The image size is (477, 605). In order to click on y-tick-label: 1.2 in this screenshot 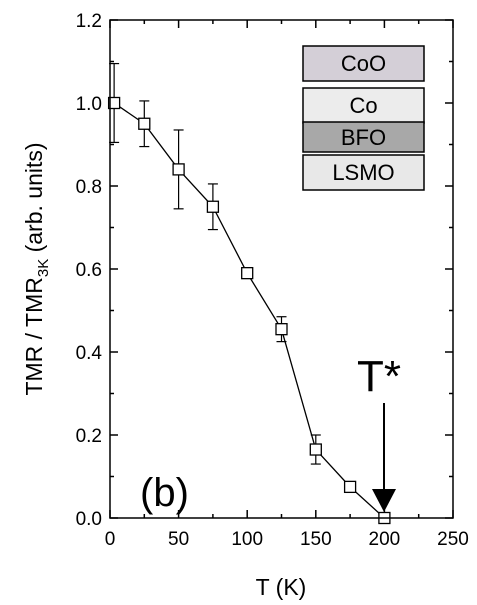, I will do `click(89, 21)`.